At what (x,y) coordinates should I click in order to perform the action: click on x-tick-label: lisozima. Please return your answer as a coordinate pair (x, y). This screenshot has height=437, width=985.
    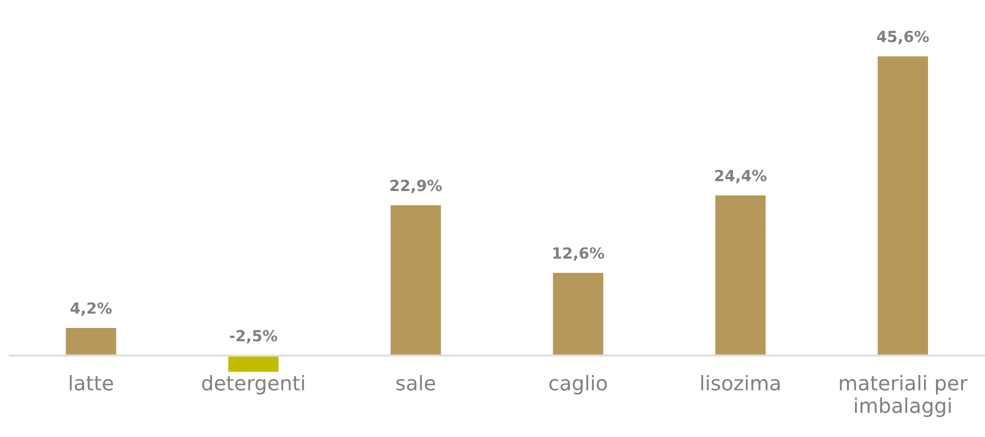
    Looking at the image, I should click on (740, 382).